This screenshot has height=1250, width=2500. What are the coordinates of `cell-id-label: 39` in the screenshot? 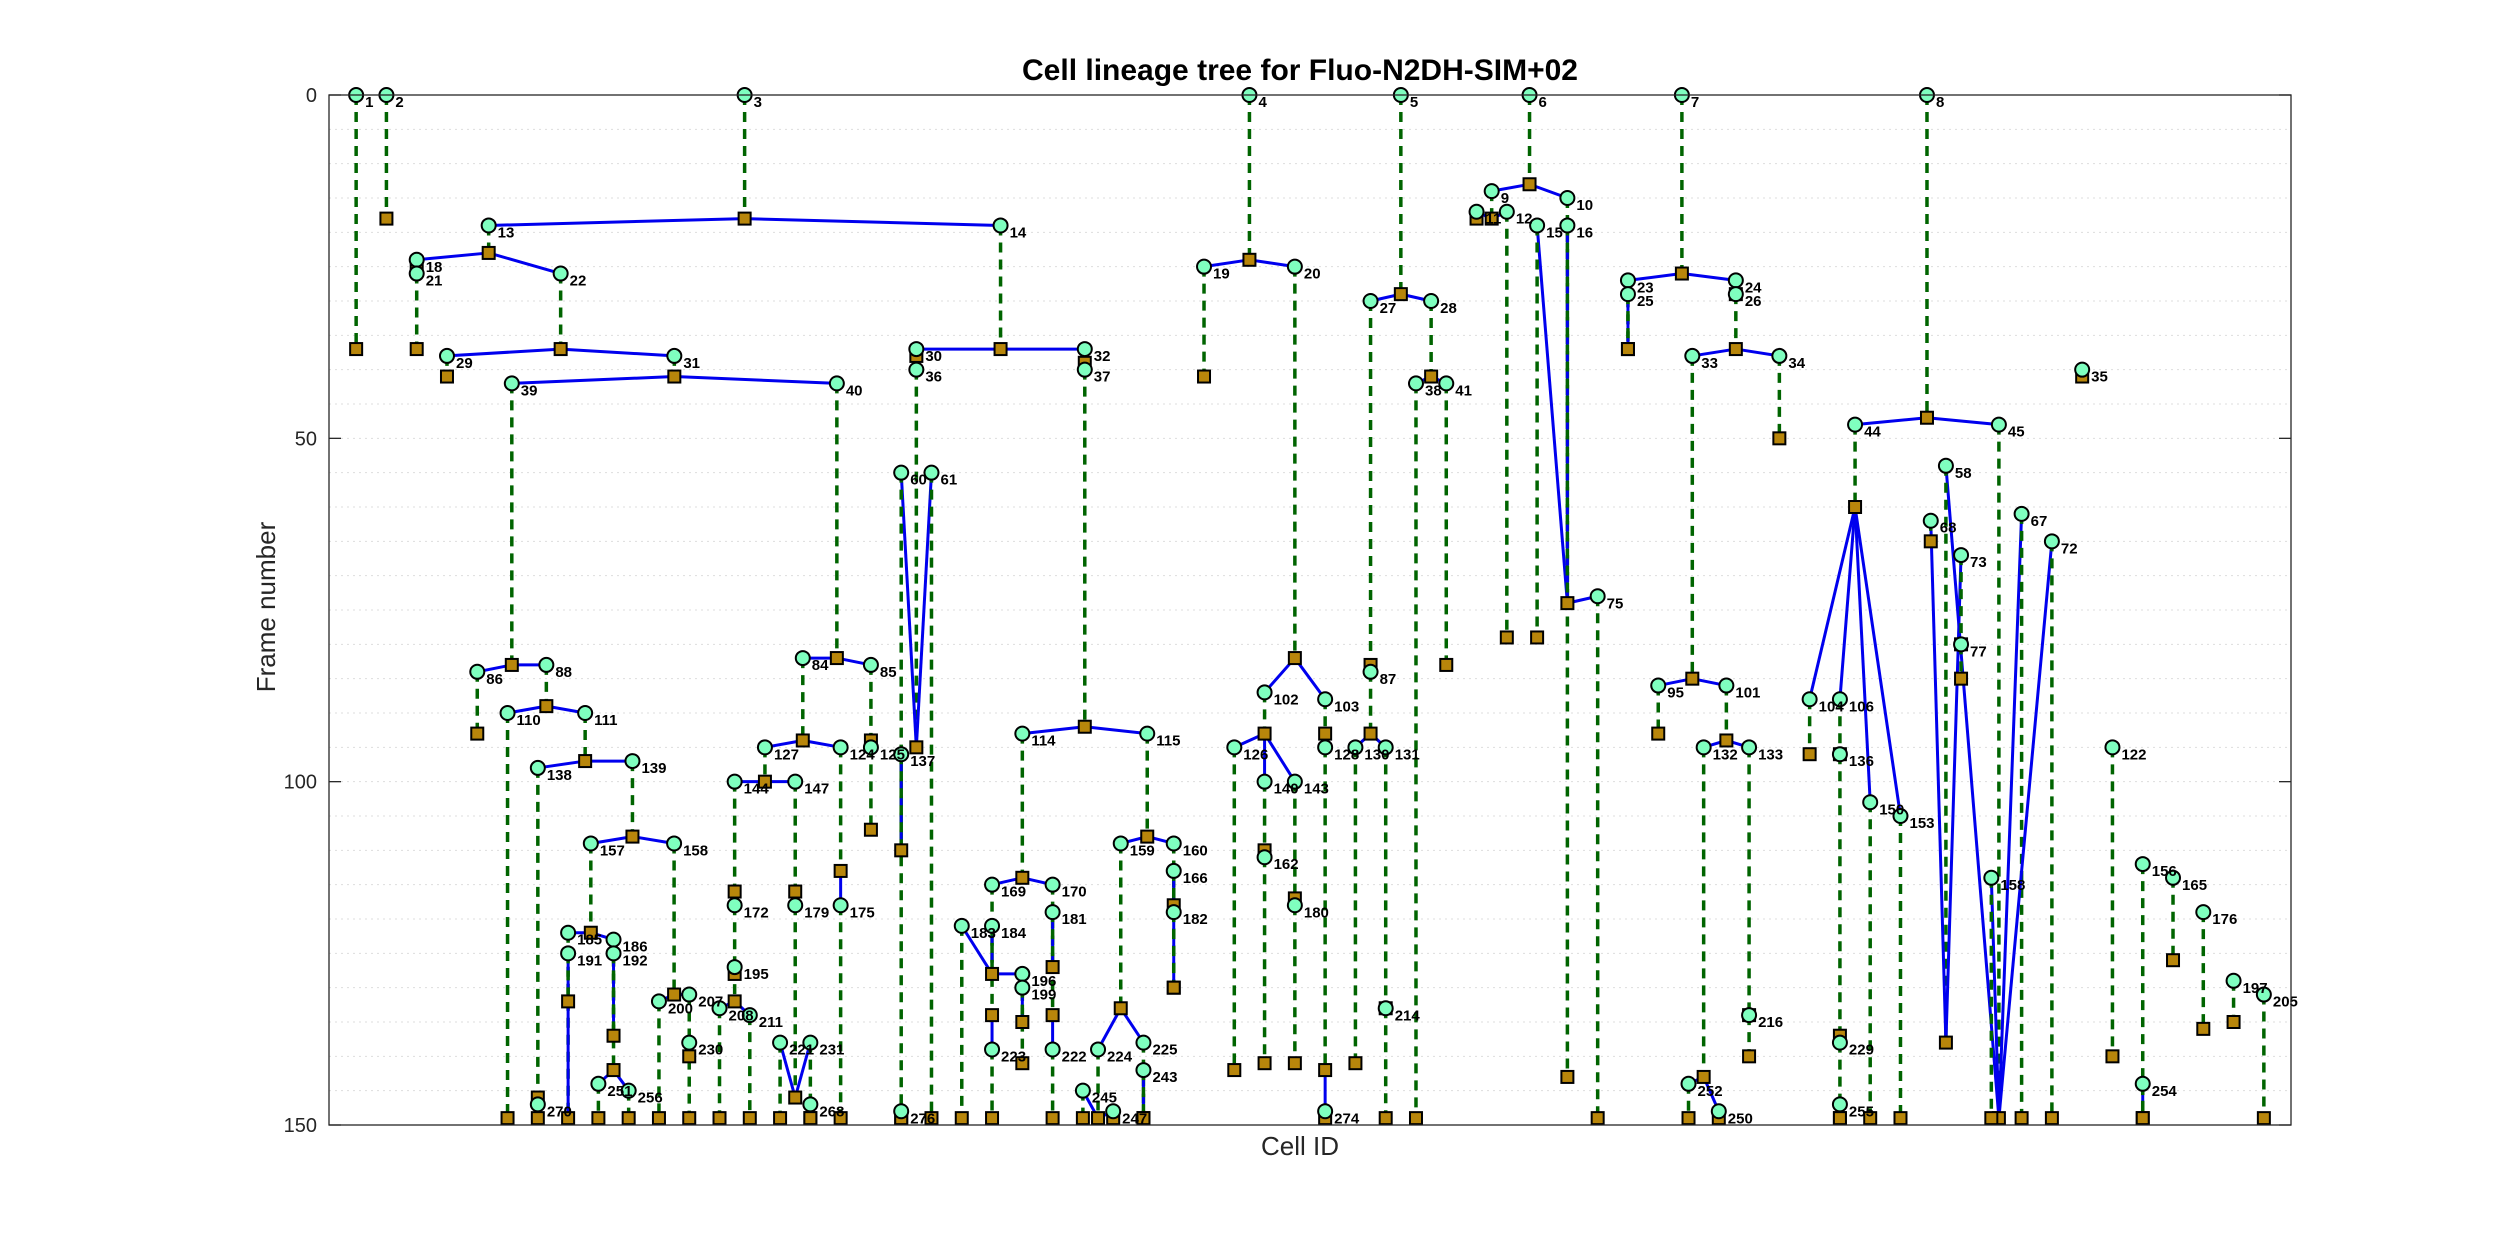 It's located at (529, 390).